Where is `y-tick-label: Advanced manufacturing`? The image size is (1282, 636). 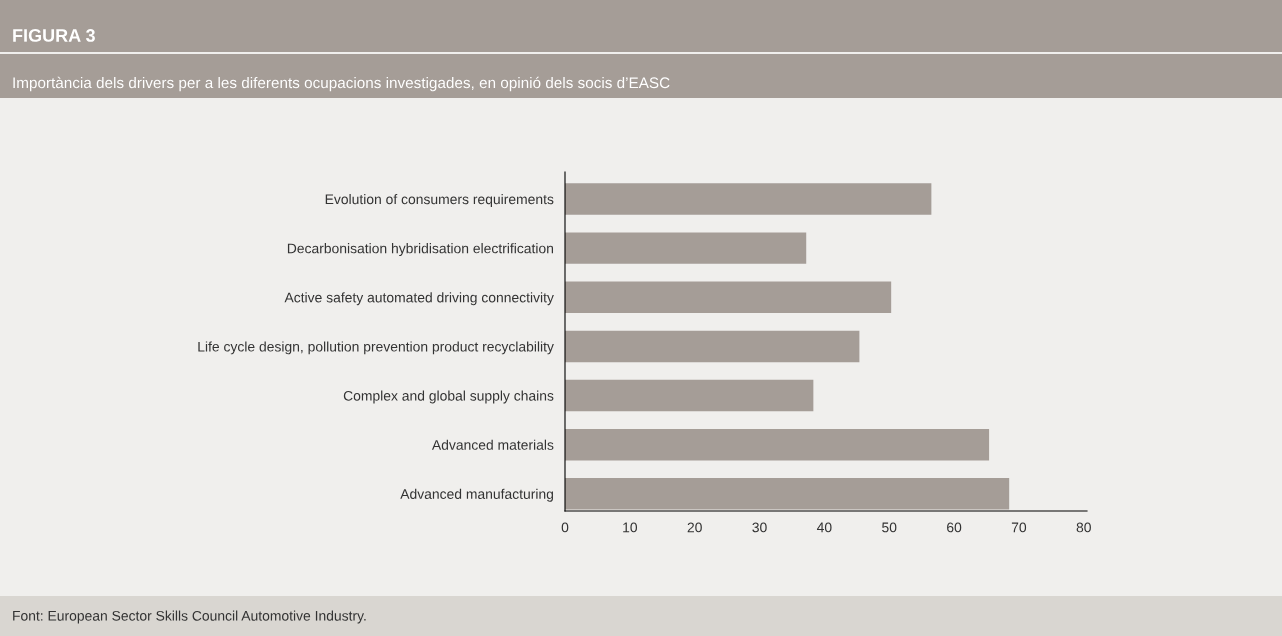 y-tick-label: Advanced manufacturing is located at coordinates (476, 495).